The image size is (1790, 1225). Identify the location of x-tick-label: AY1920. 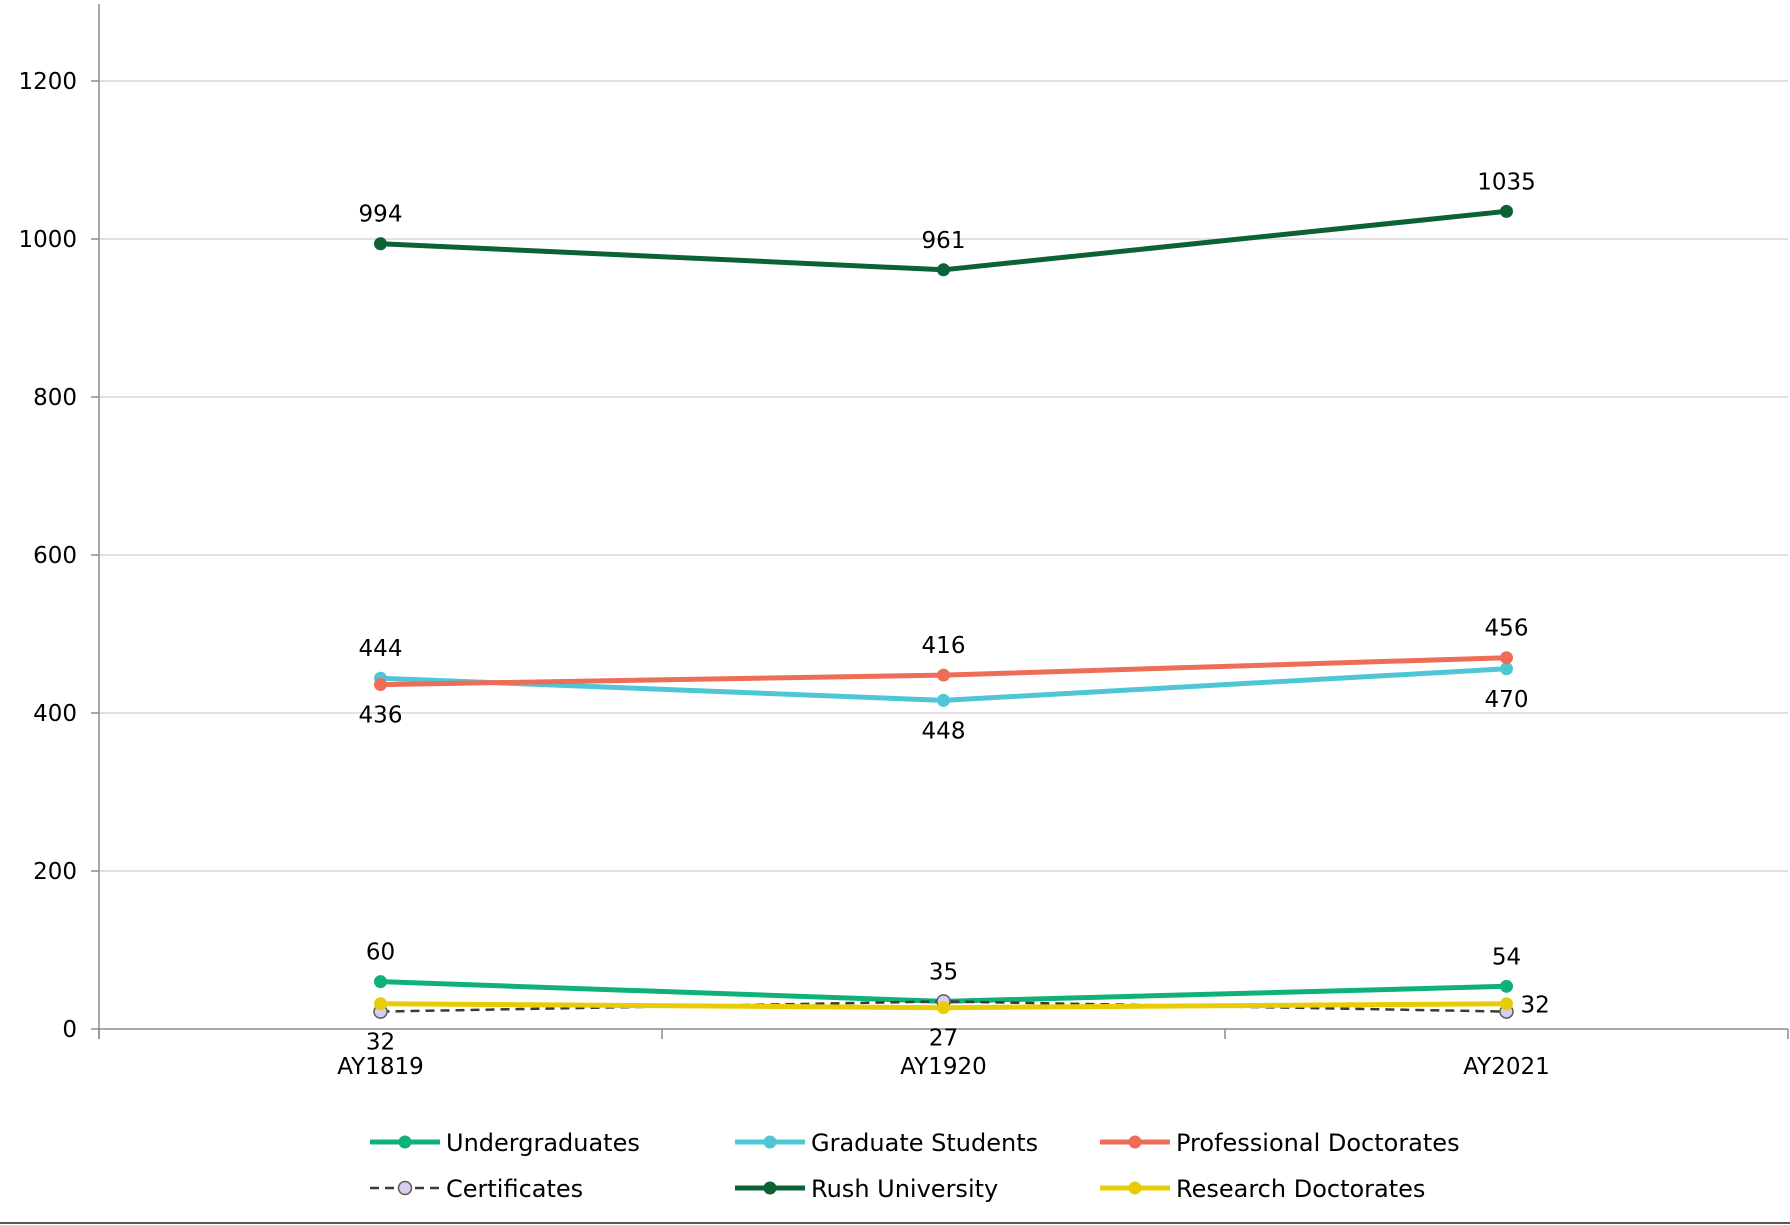
(943, 1067).